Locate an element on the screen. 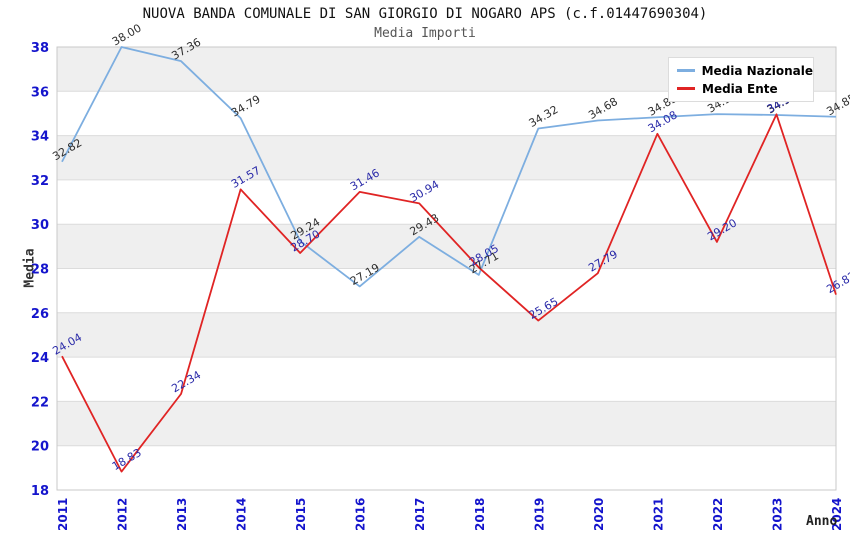  y-tick-label: 26 is located at coordinates (40, 314).